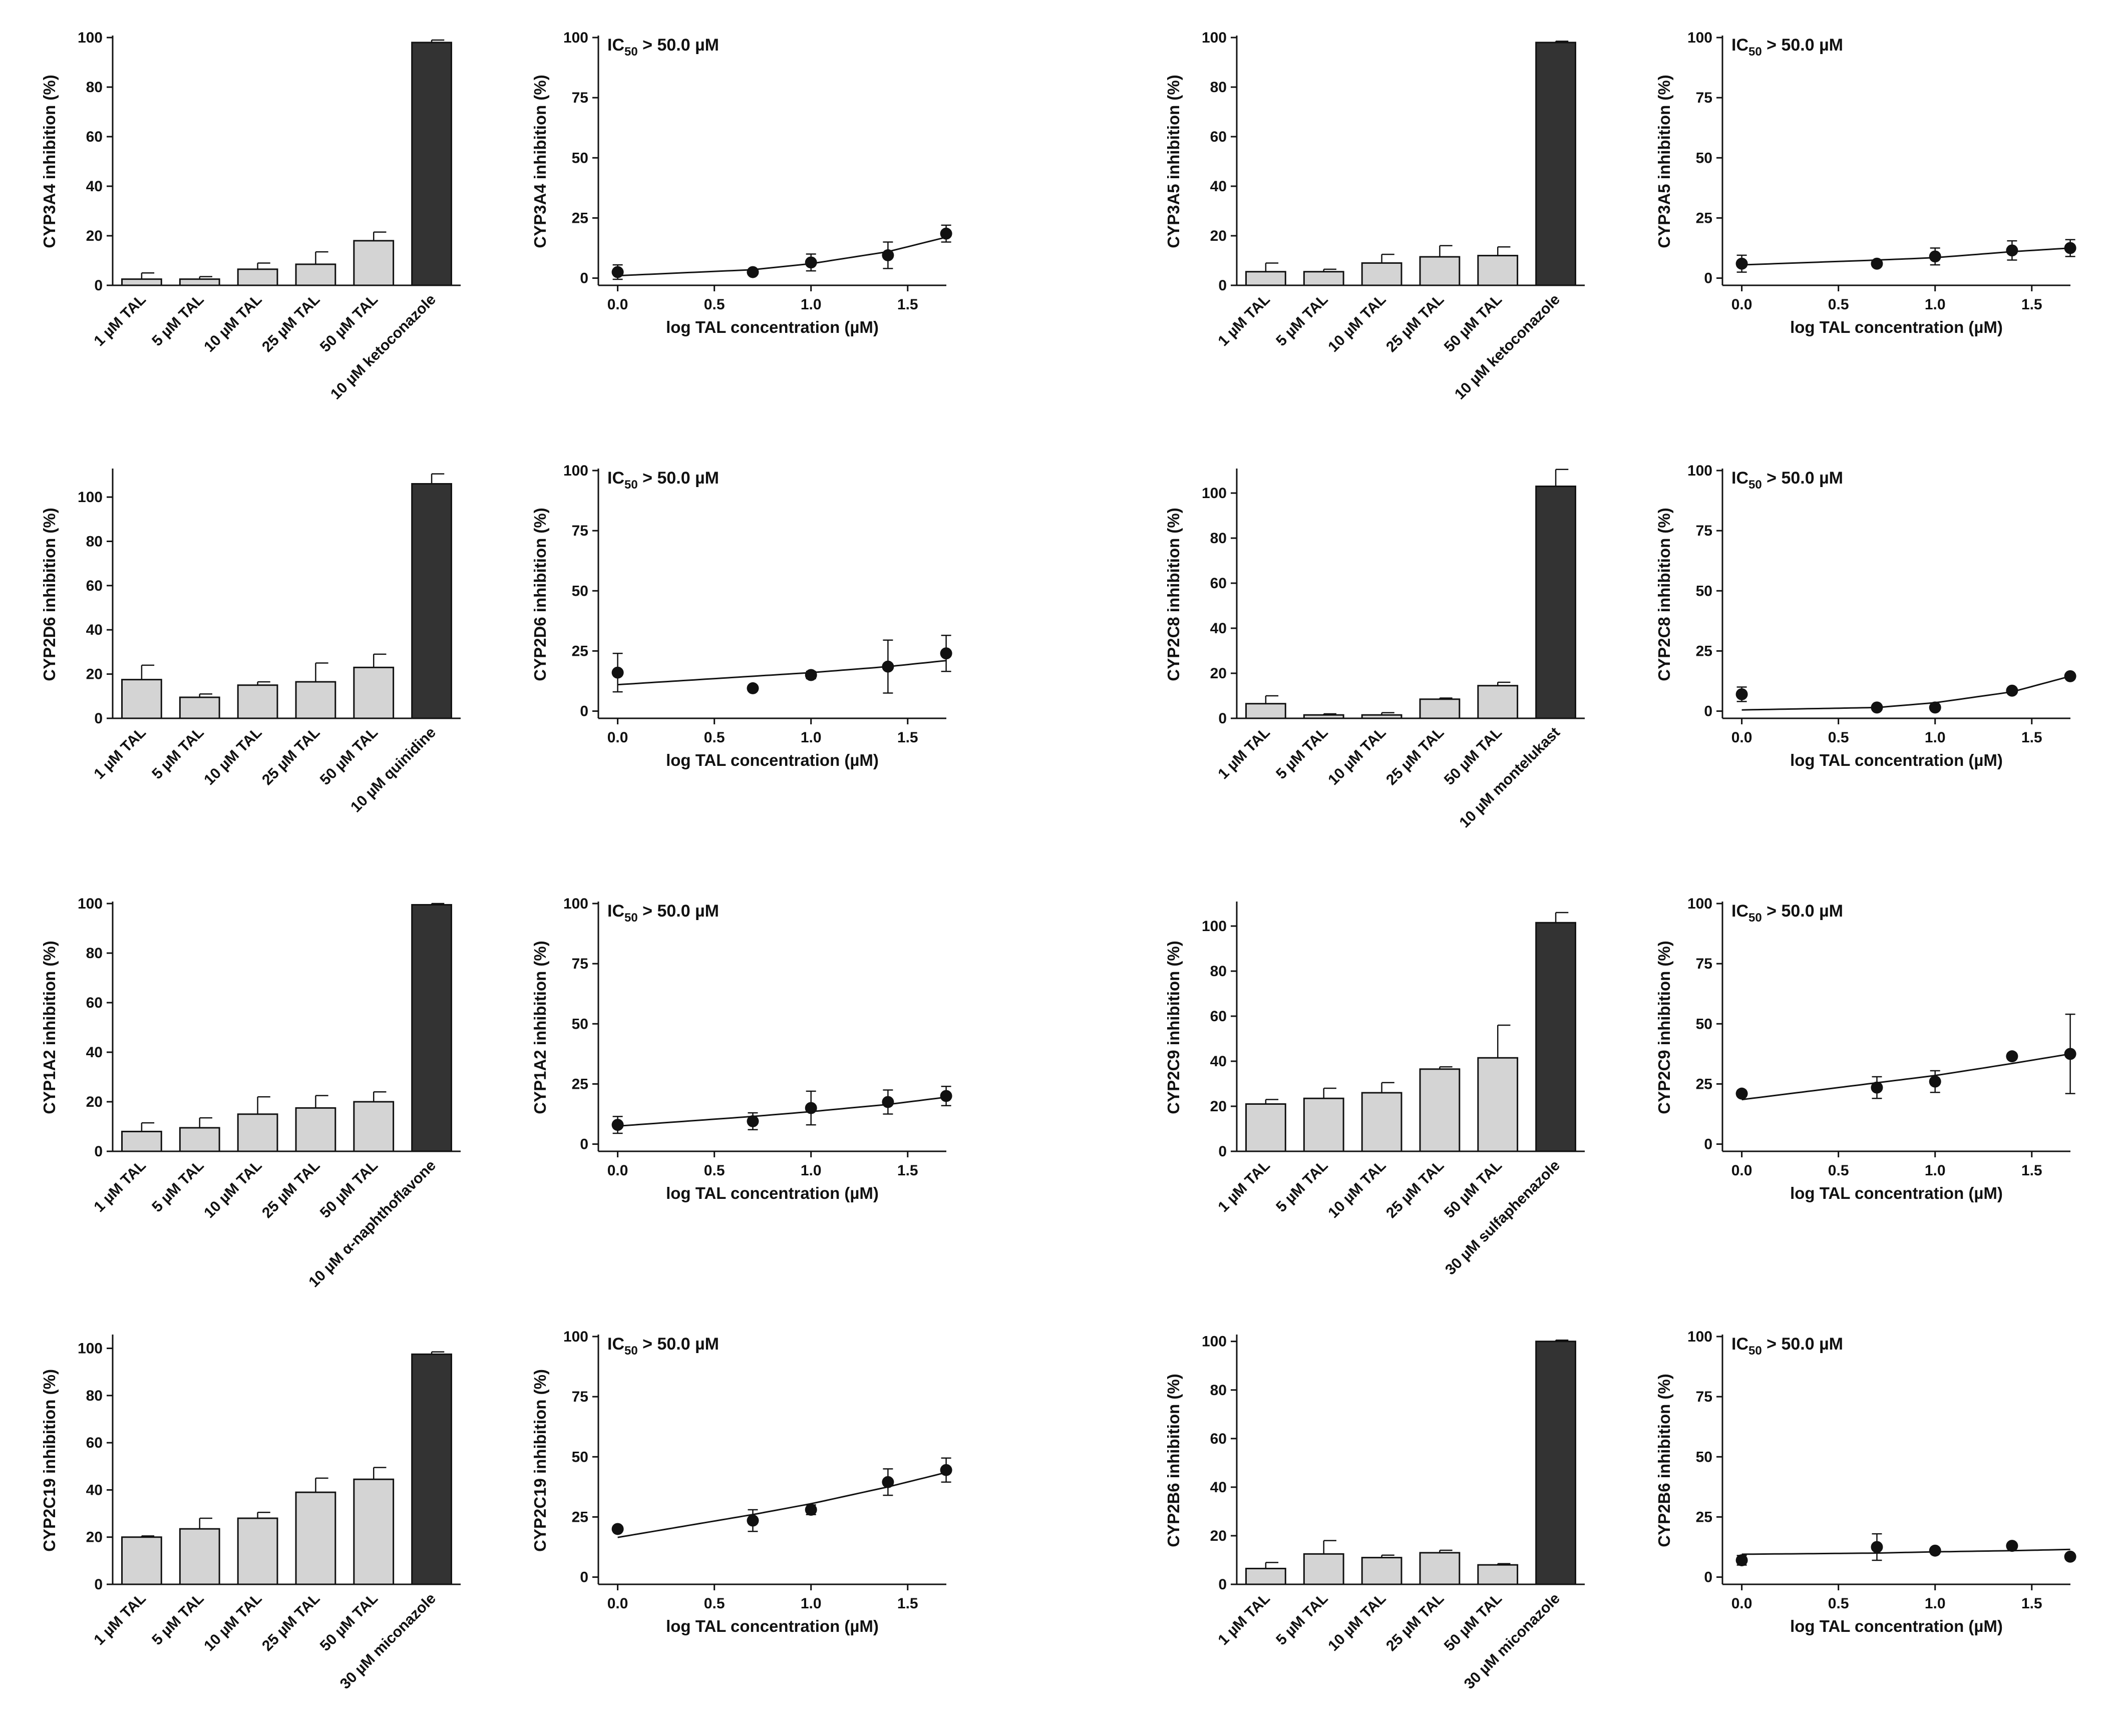 This screenshot has height=1736, width=2117. I want to click on category-label: 10 µM TAL, so click(1357, 756).